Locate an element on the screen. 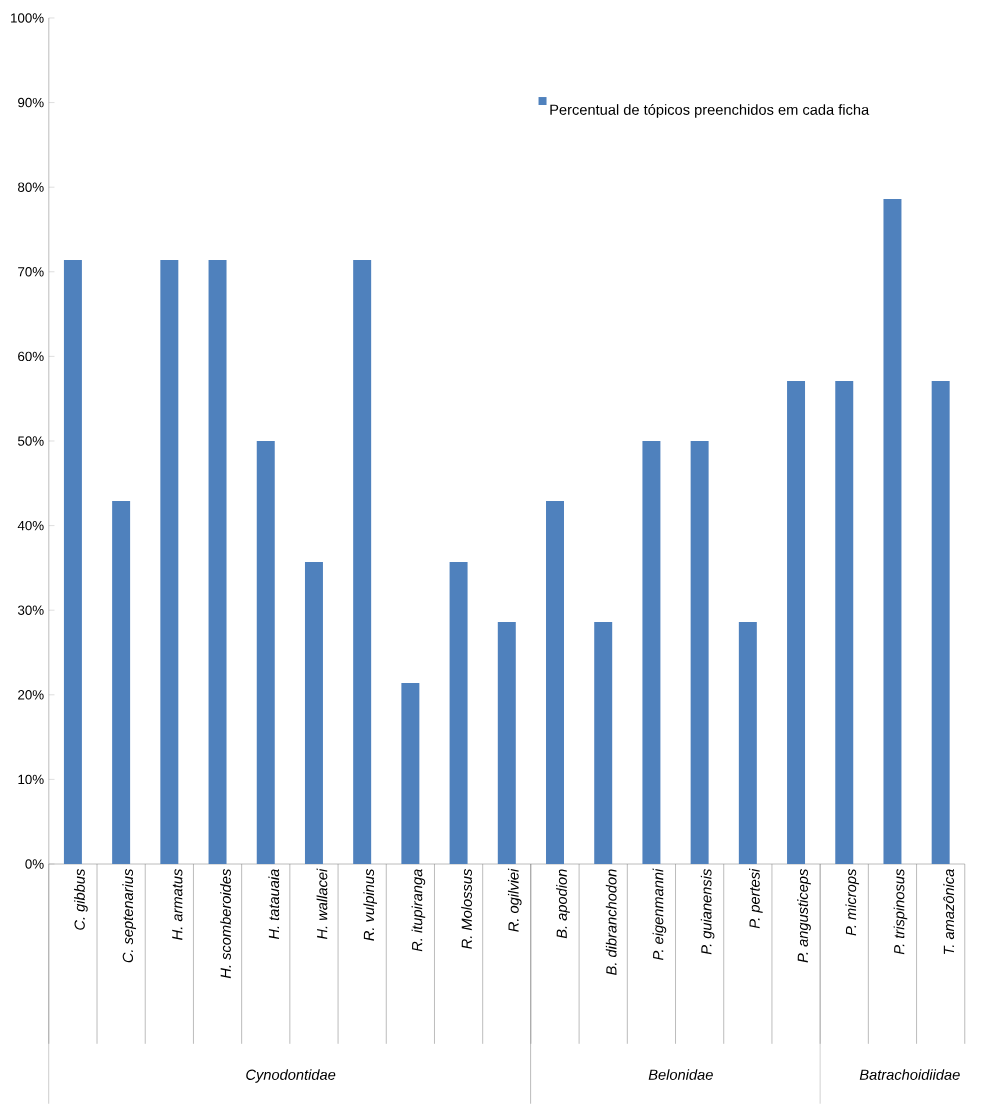  x-tick-label: R. Molossus is located at coordinates (467, 909).